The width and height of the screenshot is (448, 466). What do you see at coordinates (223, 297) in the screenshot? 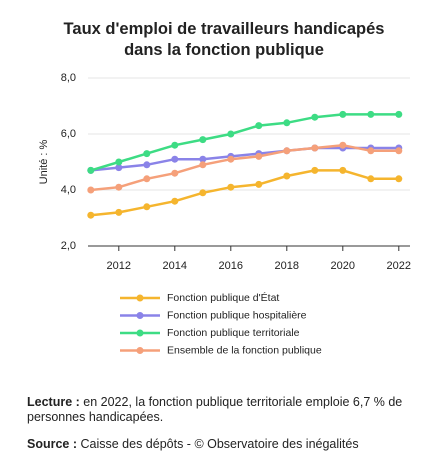
I see `legend-label: Fonction publique d'État` at bounding box center [223, 297].